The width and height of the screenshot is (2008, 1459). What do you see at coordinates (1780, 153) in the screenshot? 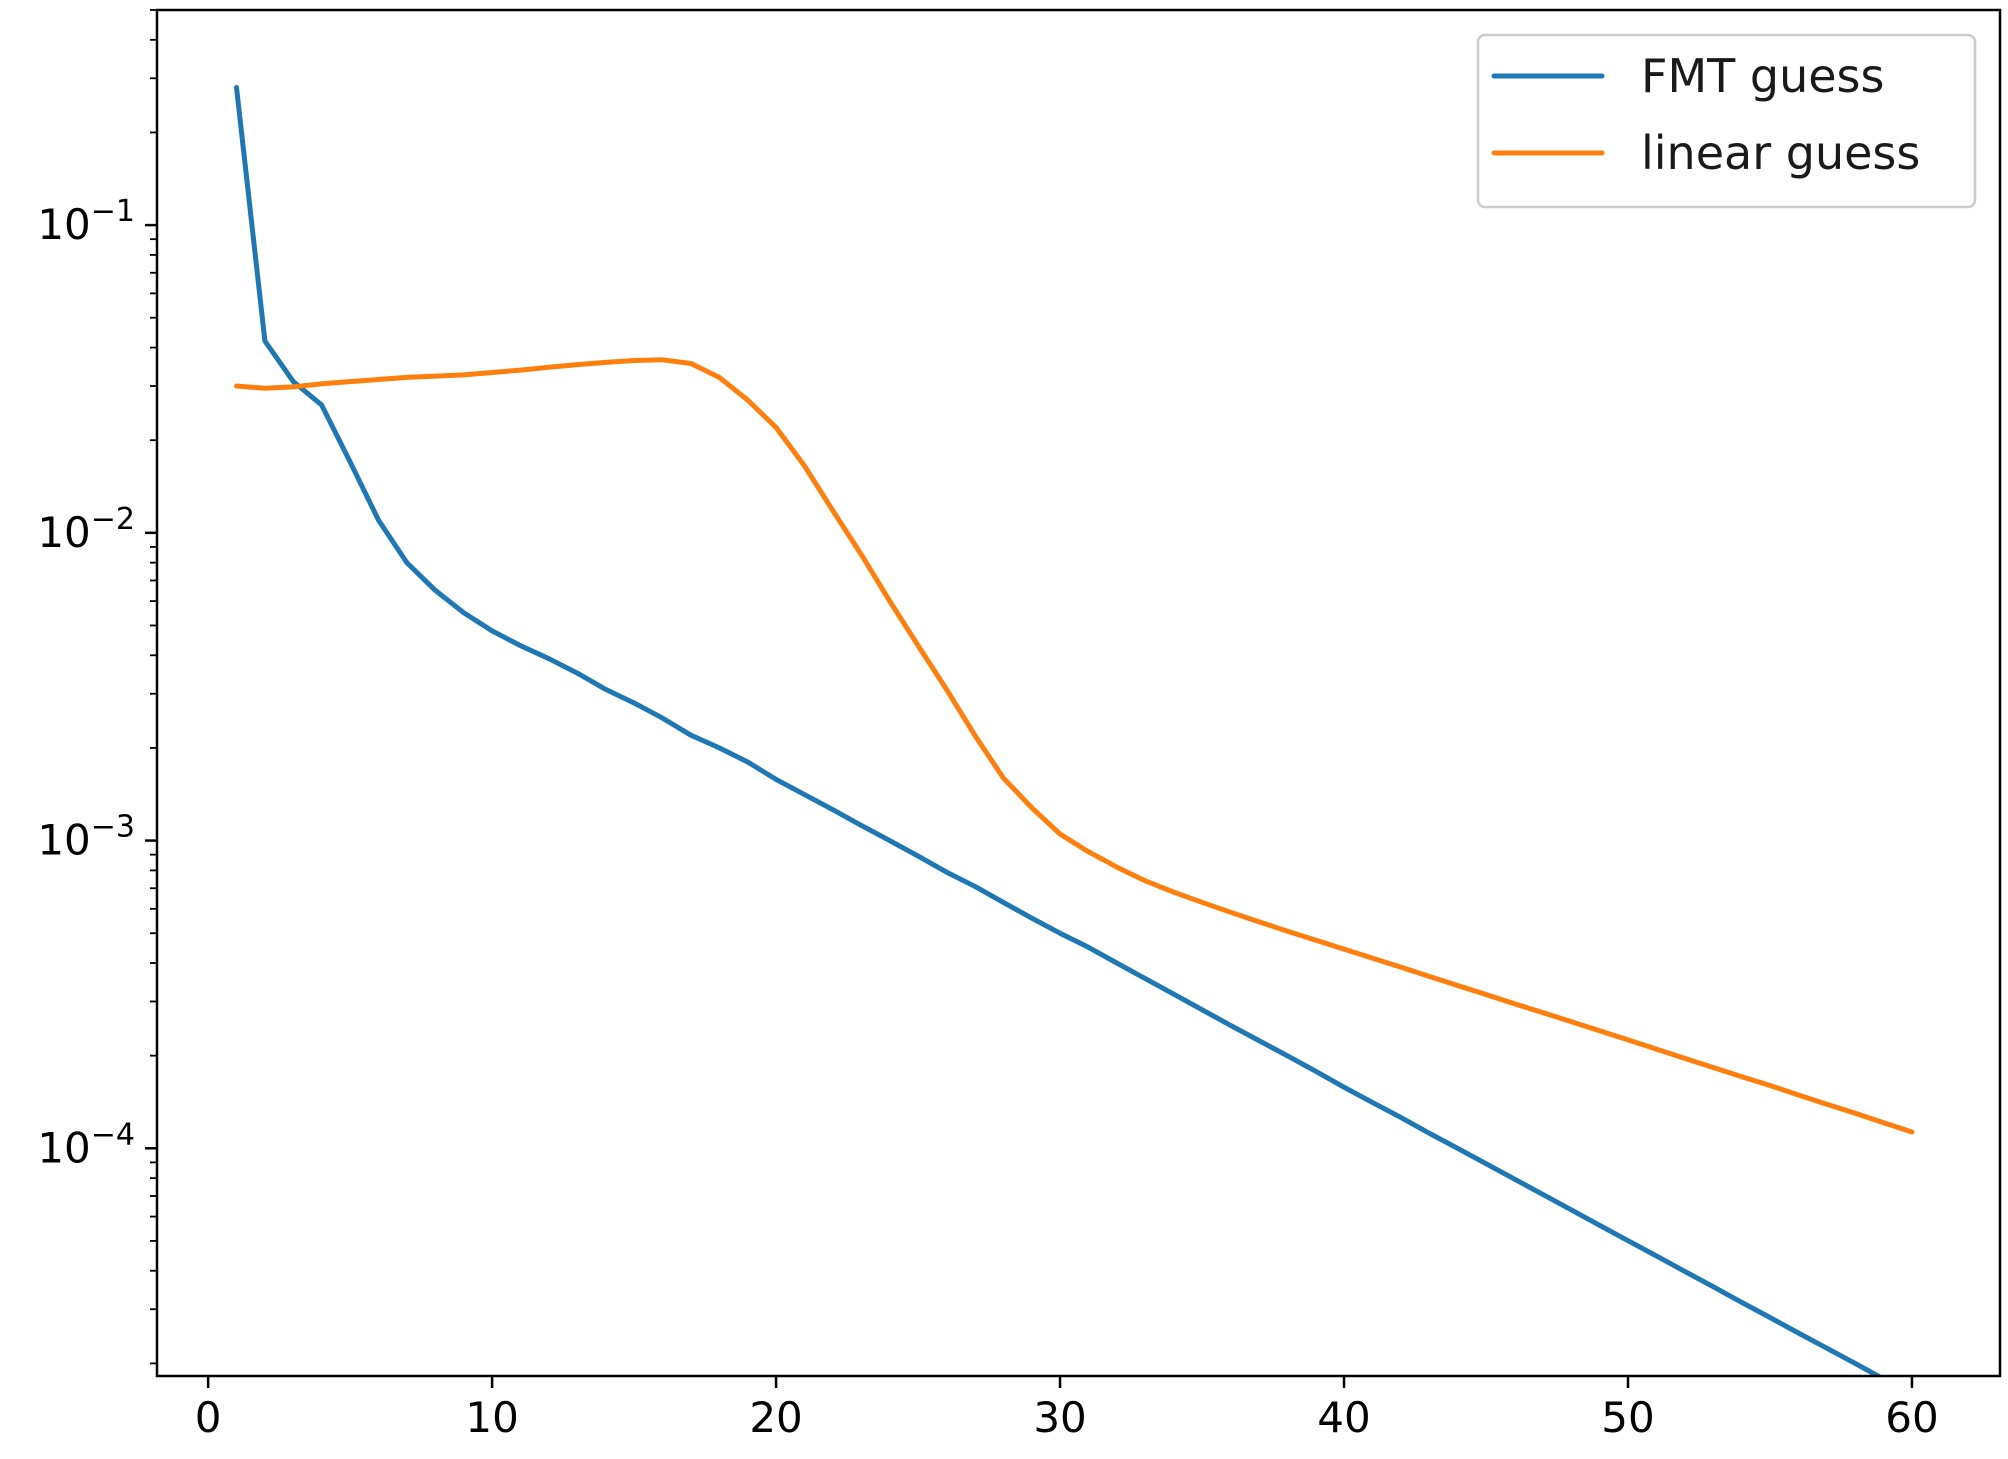
I see `legend-label: linear guess` at bounding box center [1780, 153].